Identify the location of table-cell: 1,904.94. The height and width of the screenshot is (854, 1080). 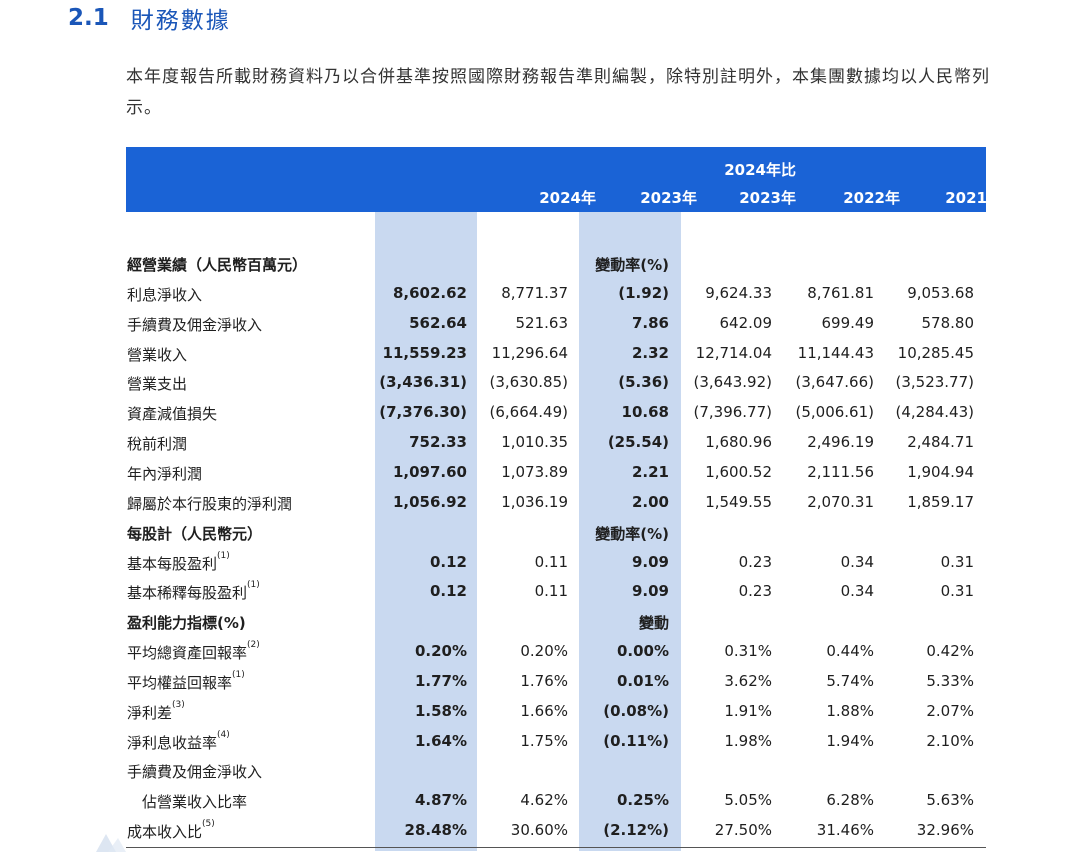
(940, 471).